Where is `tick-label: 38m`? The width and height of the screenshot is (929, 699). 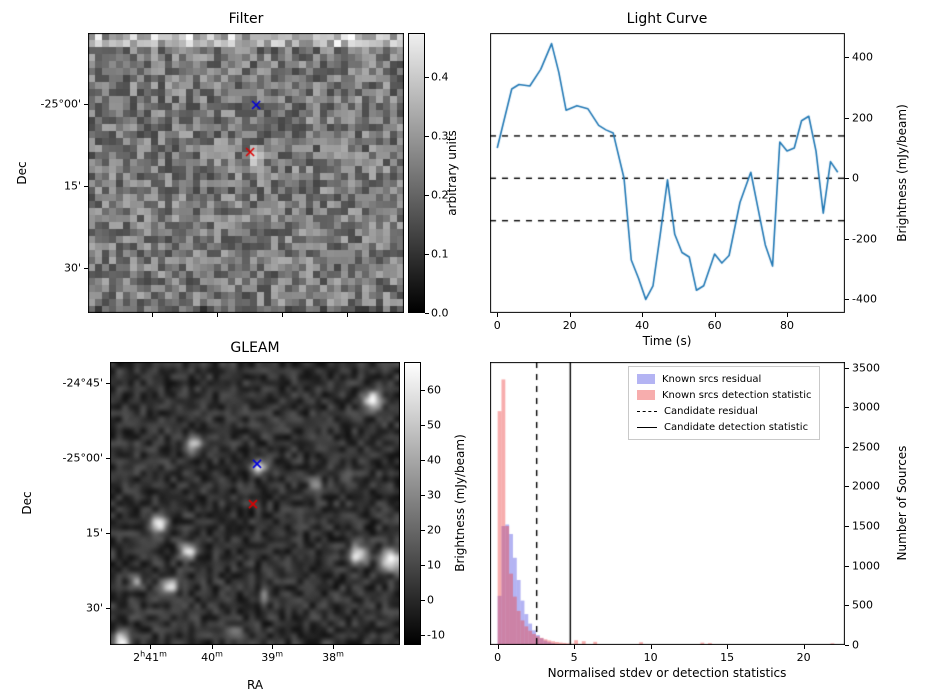
tick-label: 38m is located at coordinates (333, 656).